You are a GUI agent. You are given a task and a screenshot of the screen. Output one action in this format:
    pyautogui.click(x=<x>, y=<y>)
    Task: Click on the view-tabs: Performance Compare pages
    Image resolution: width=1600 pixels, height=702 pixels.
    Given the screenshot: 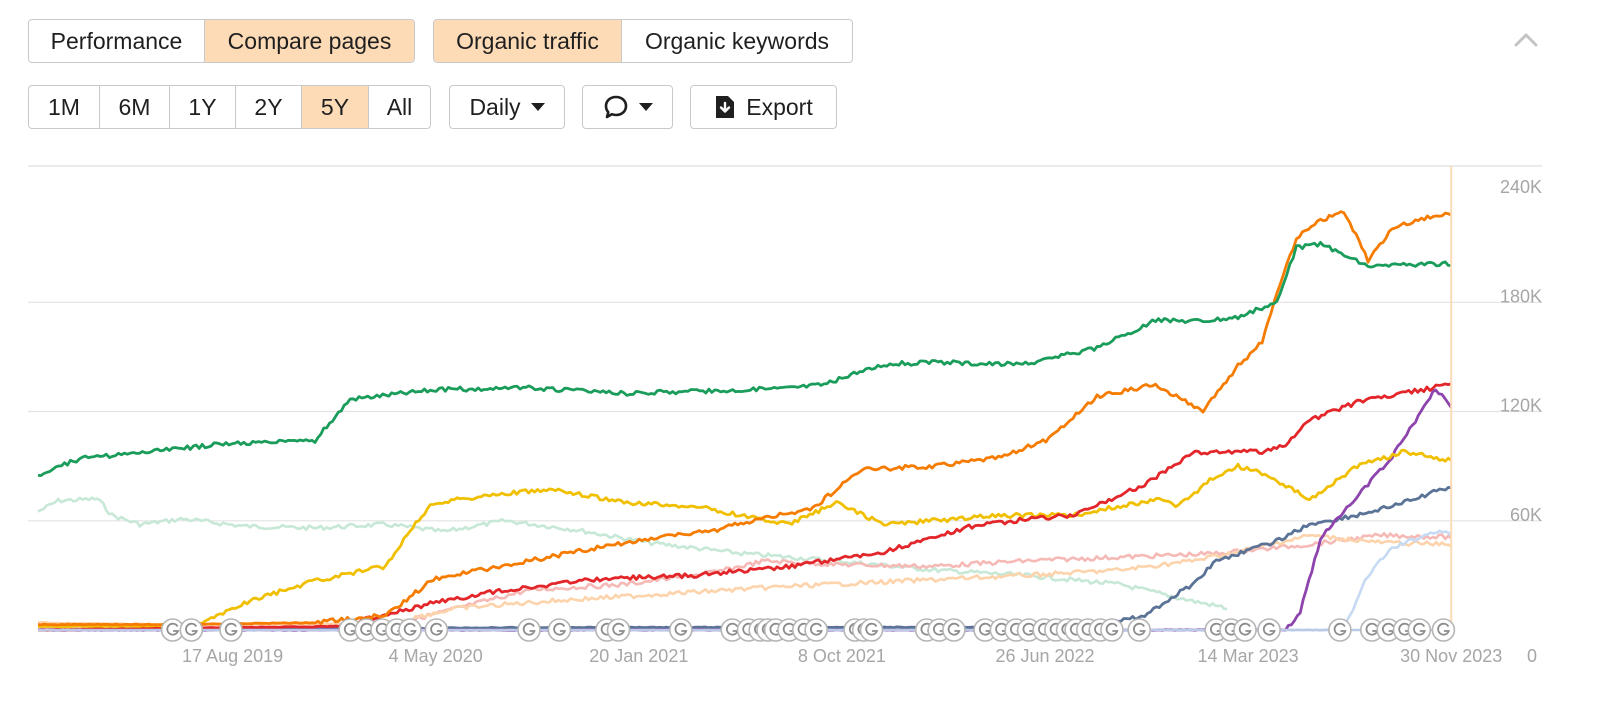 What is the action you would take?
    pyautogui.click(x=221, y=41)
    